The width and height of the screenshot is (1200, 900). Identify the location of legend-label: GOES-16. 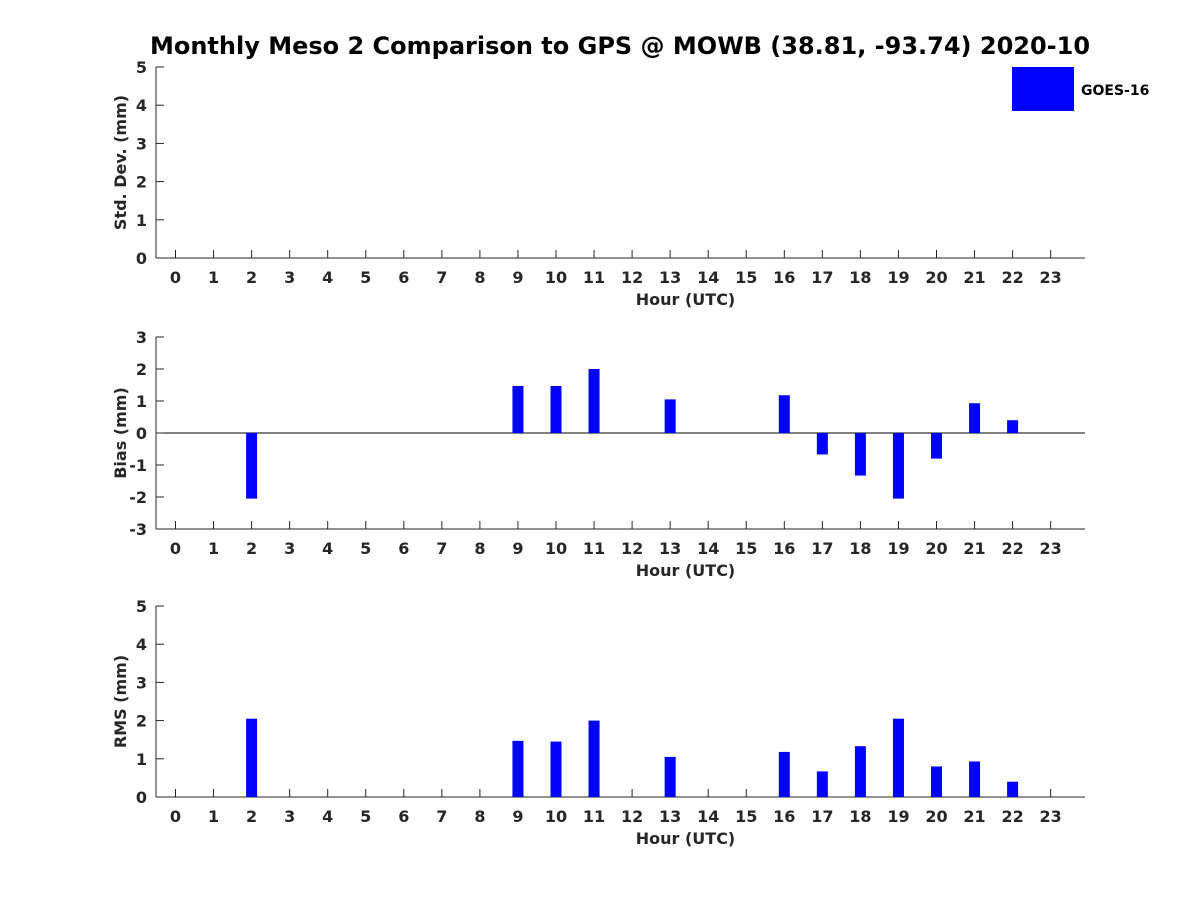
(1115, 91).